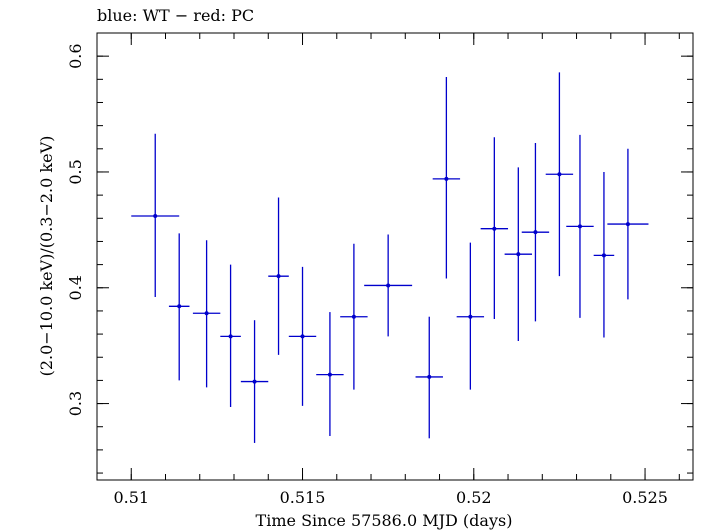 The width and height of the screenshot is (705, 532). I want to click on y-tick-label: 0.5, so click(75, 171).